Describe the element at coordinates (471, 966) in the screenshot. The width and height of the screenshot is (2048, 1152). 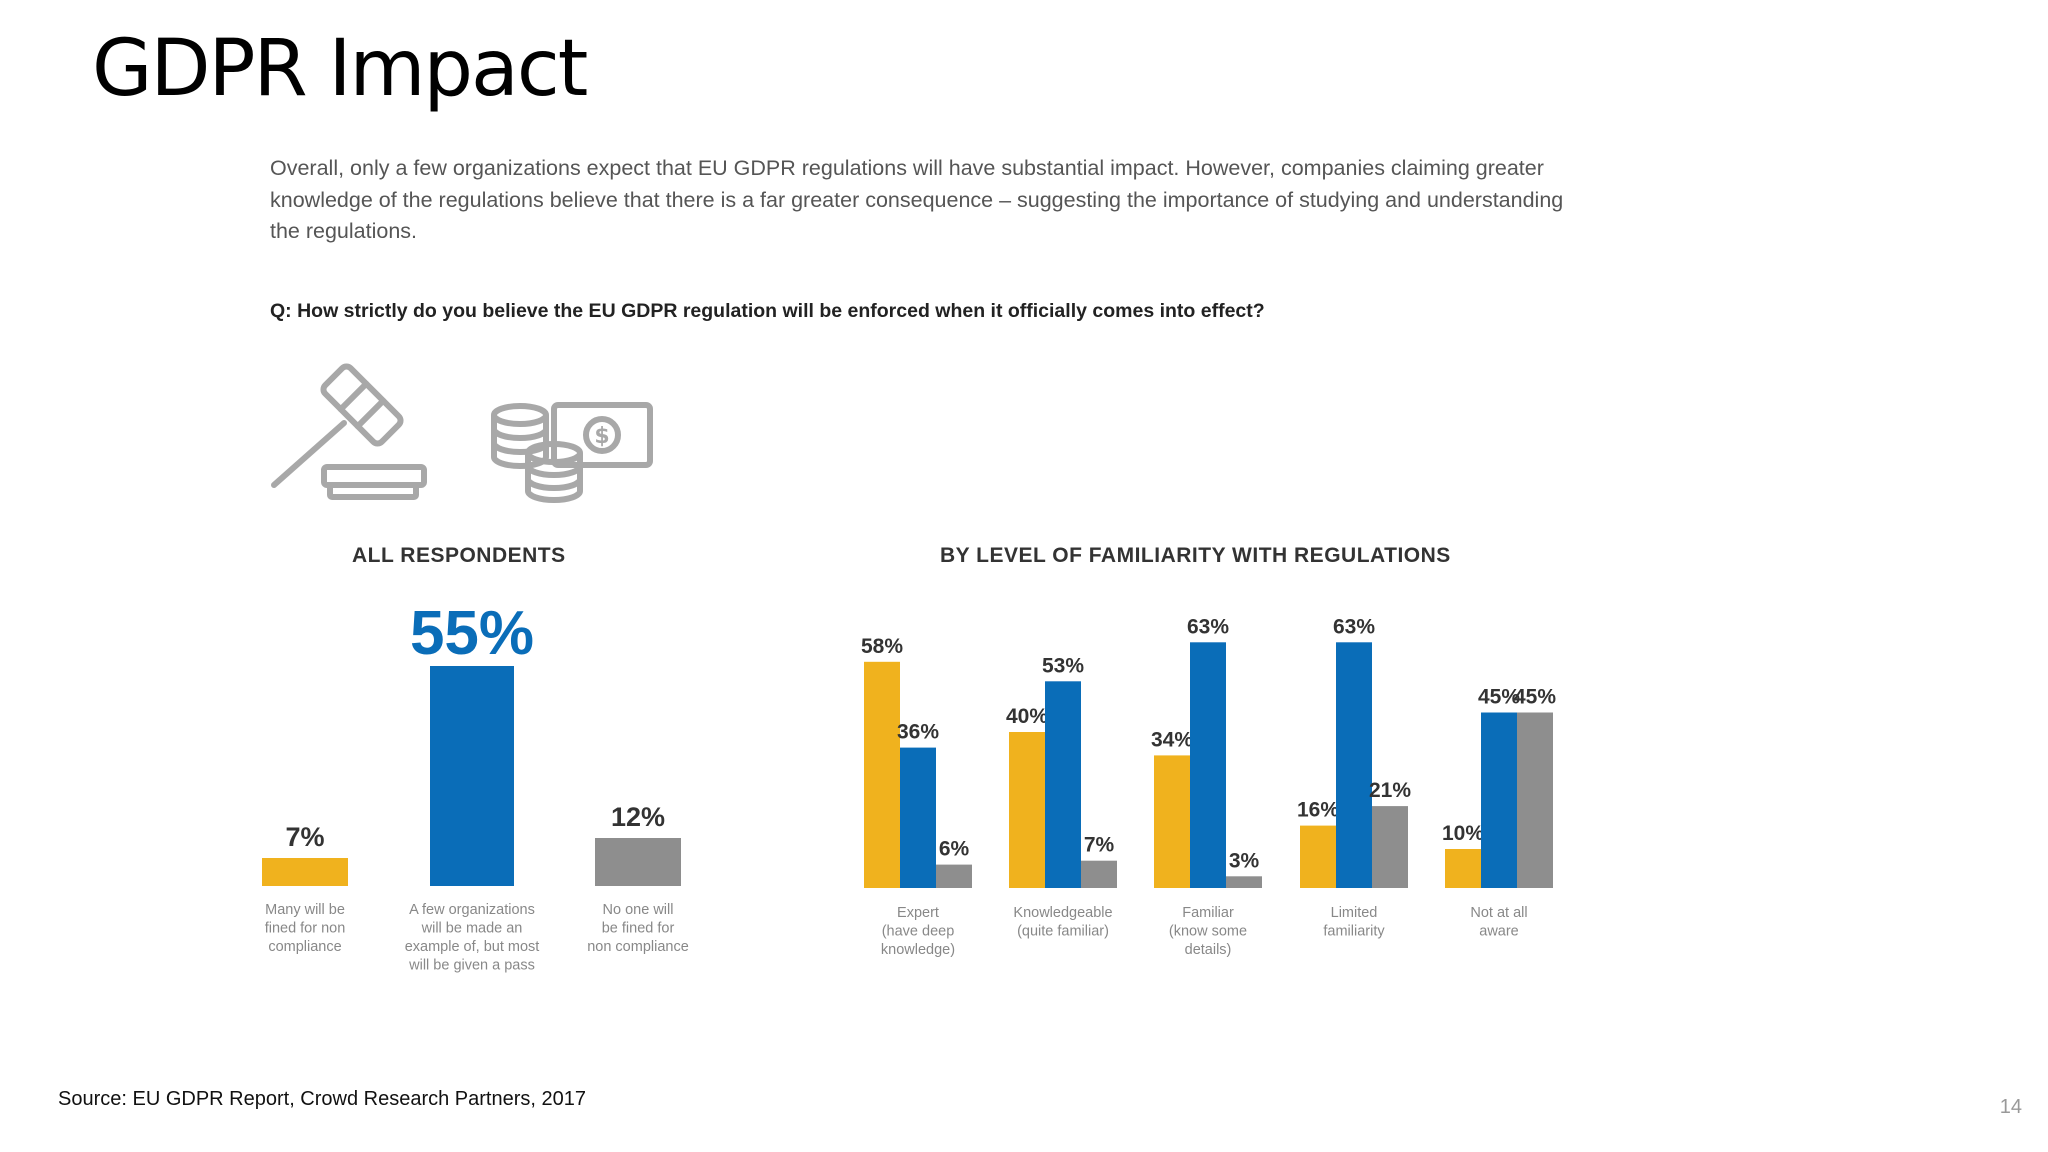
I see `category-label-line: will be given a pass` at that location.